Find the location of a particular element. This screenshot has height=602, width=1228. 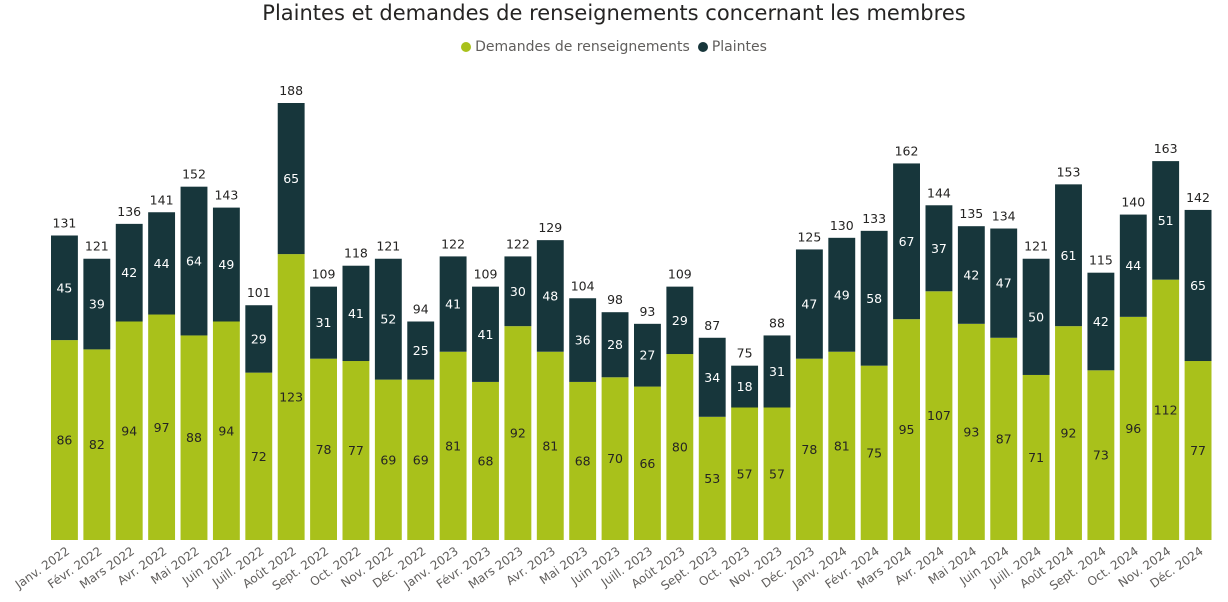

data-label-demandes: 73 is located at coordinates (1101, 455).